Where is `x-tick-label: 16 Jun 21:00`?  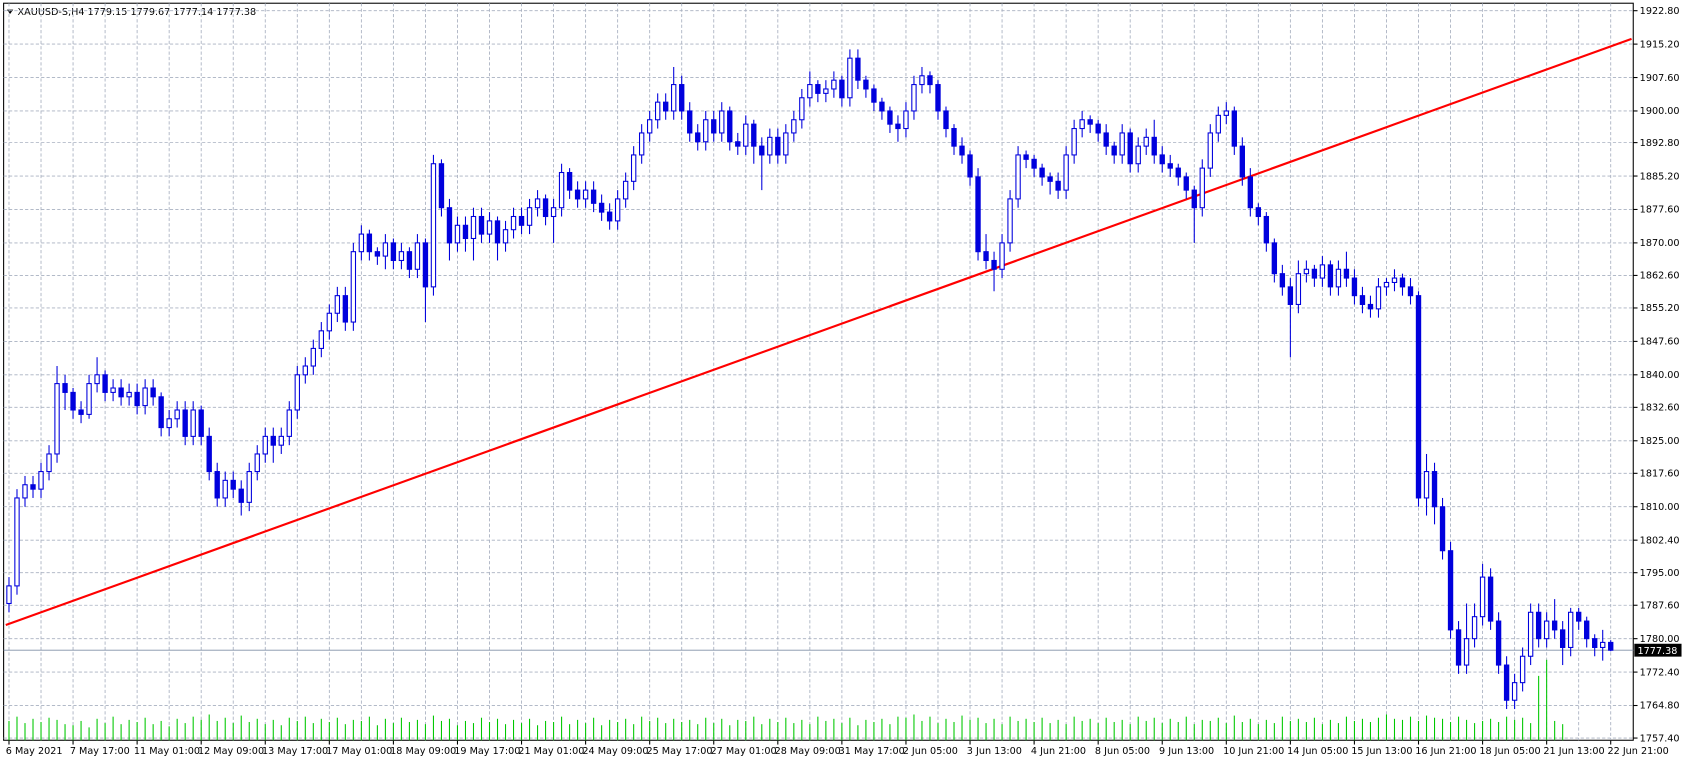 x-tick-label: 16 Jun 21:00 is located at coordinates (1445, 751).